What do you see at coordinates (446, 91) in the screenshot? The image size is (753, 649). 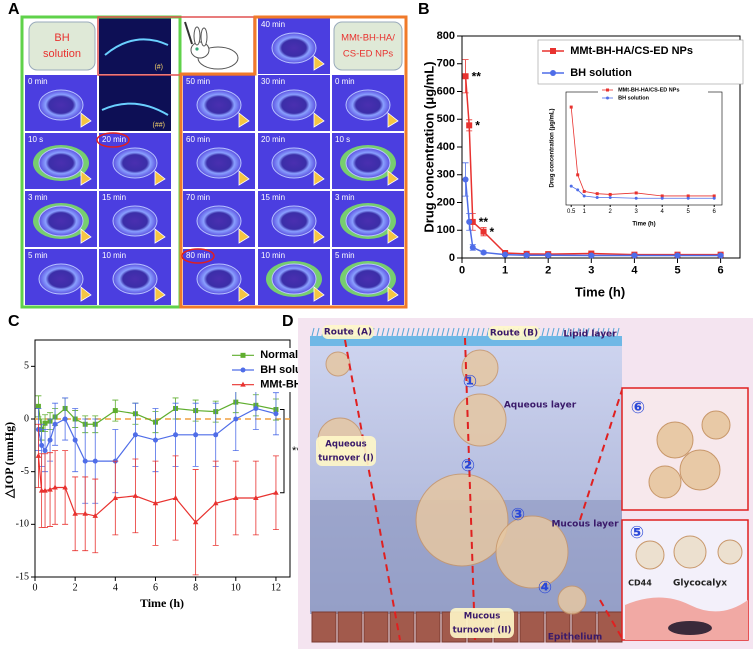 I see `y-tick-label: 600` at bounding box center [446, 91].